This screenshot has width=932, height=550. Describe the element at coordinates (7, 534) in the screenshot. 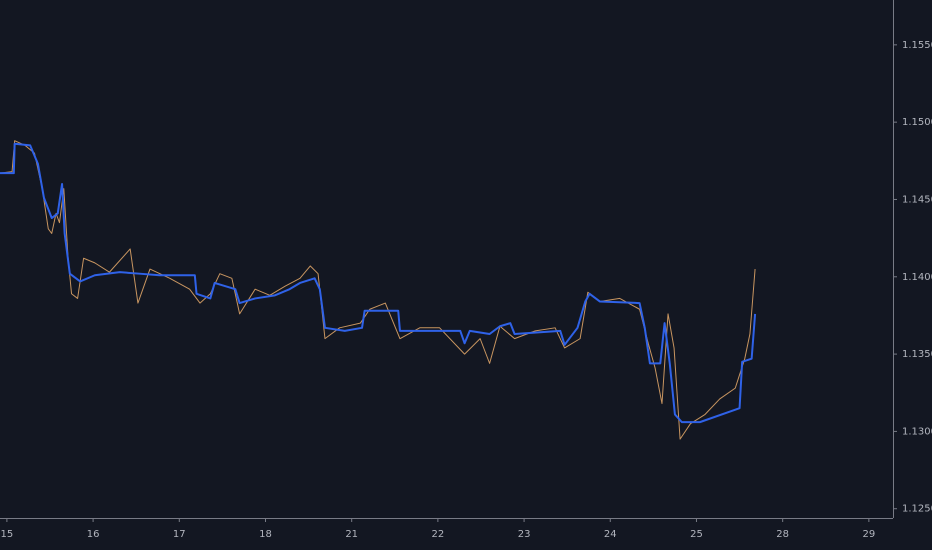

I see `x-tick-label: 15` at that location.